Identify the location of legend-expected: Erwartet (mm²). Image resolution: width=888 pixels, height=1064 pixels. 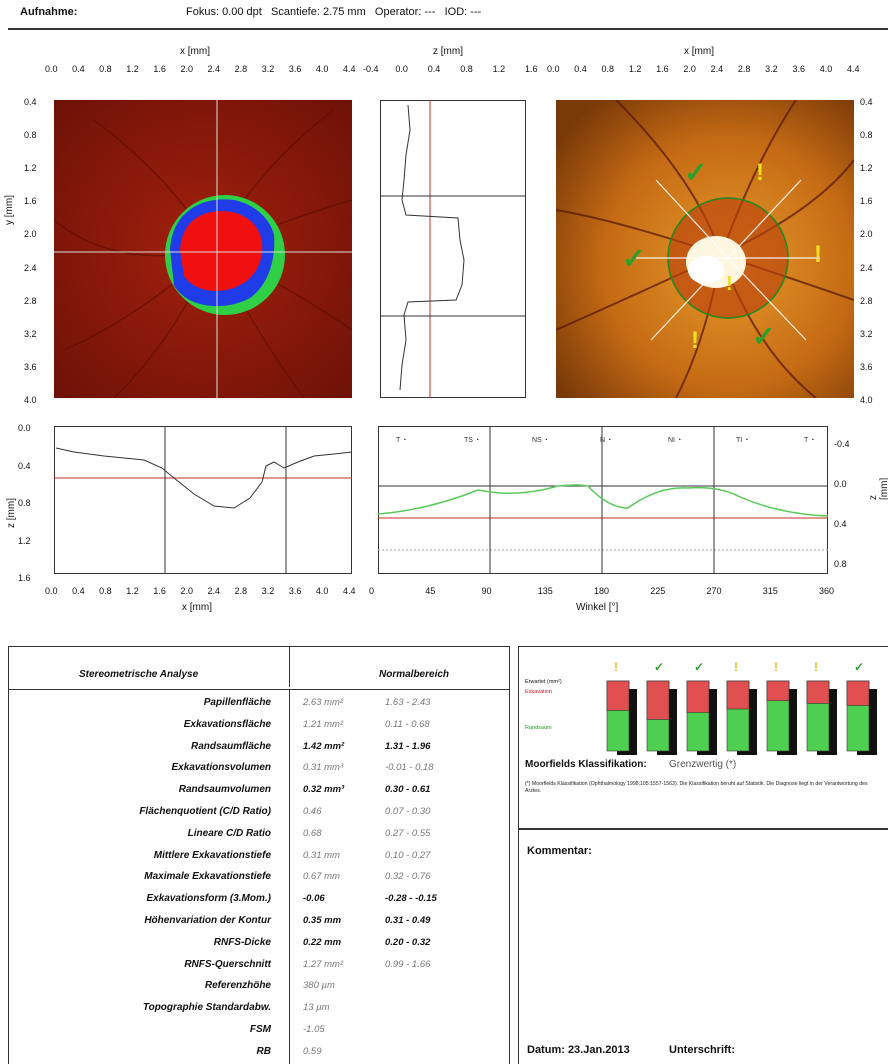
(543, 682).